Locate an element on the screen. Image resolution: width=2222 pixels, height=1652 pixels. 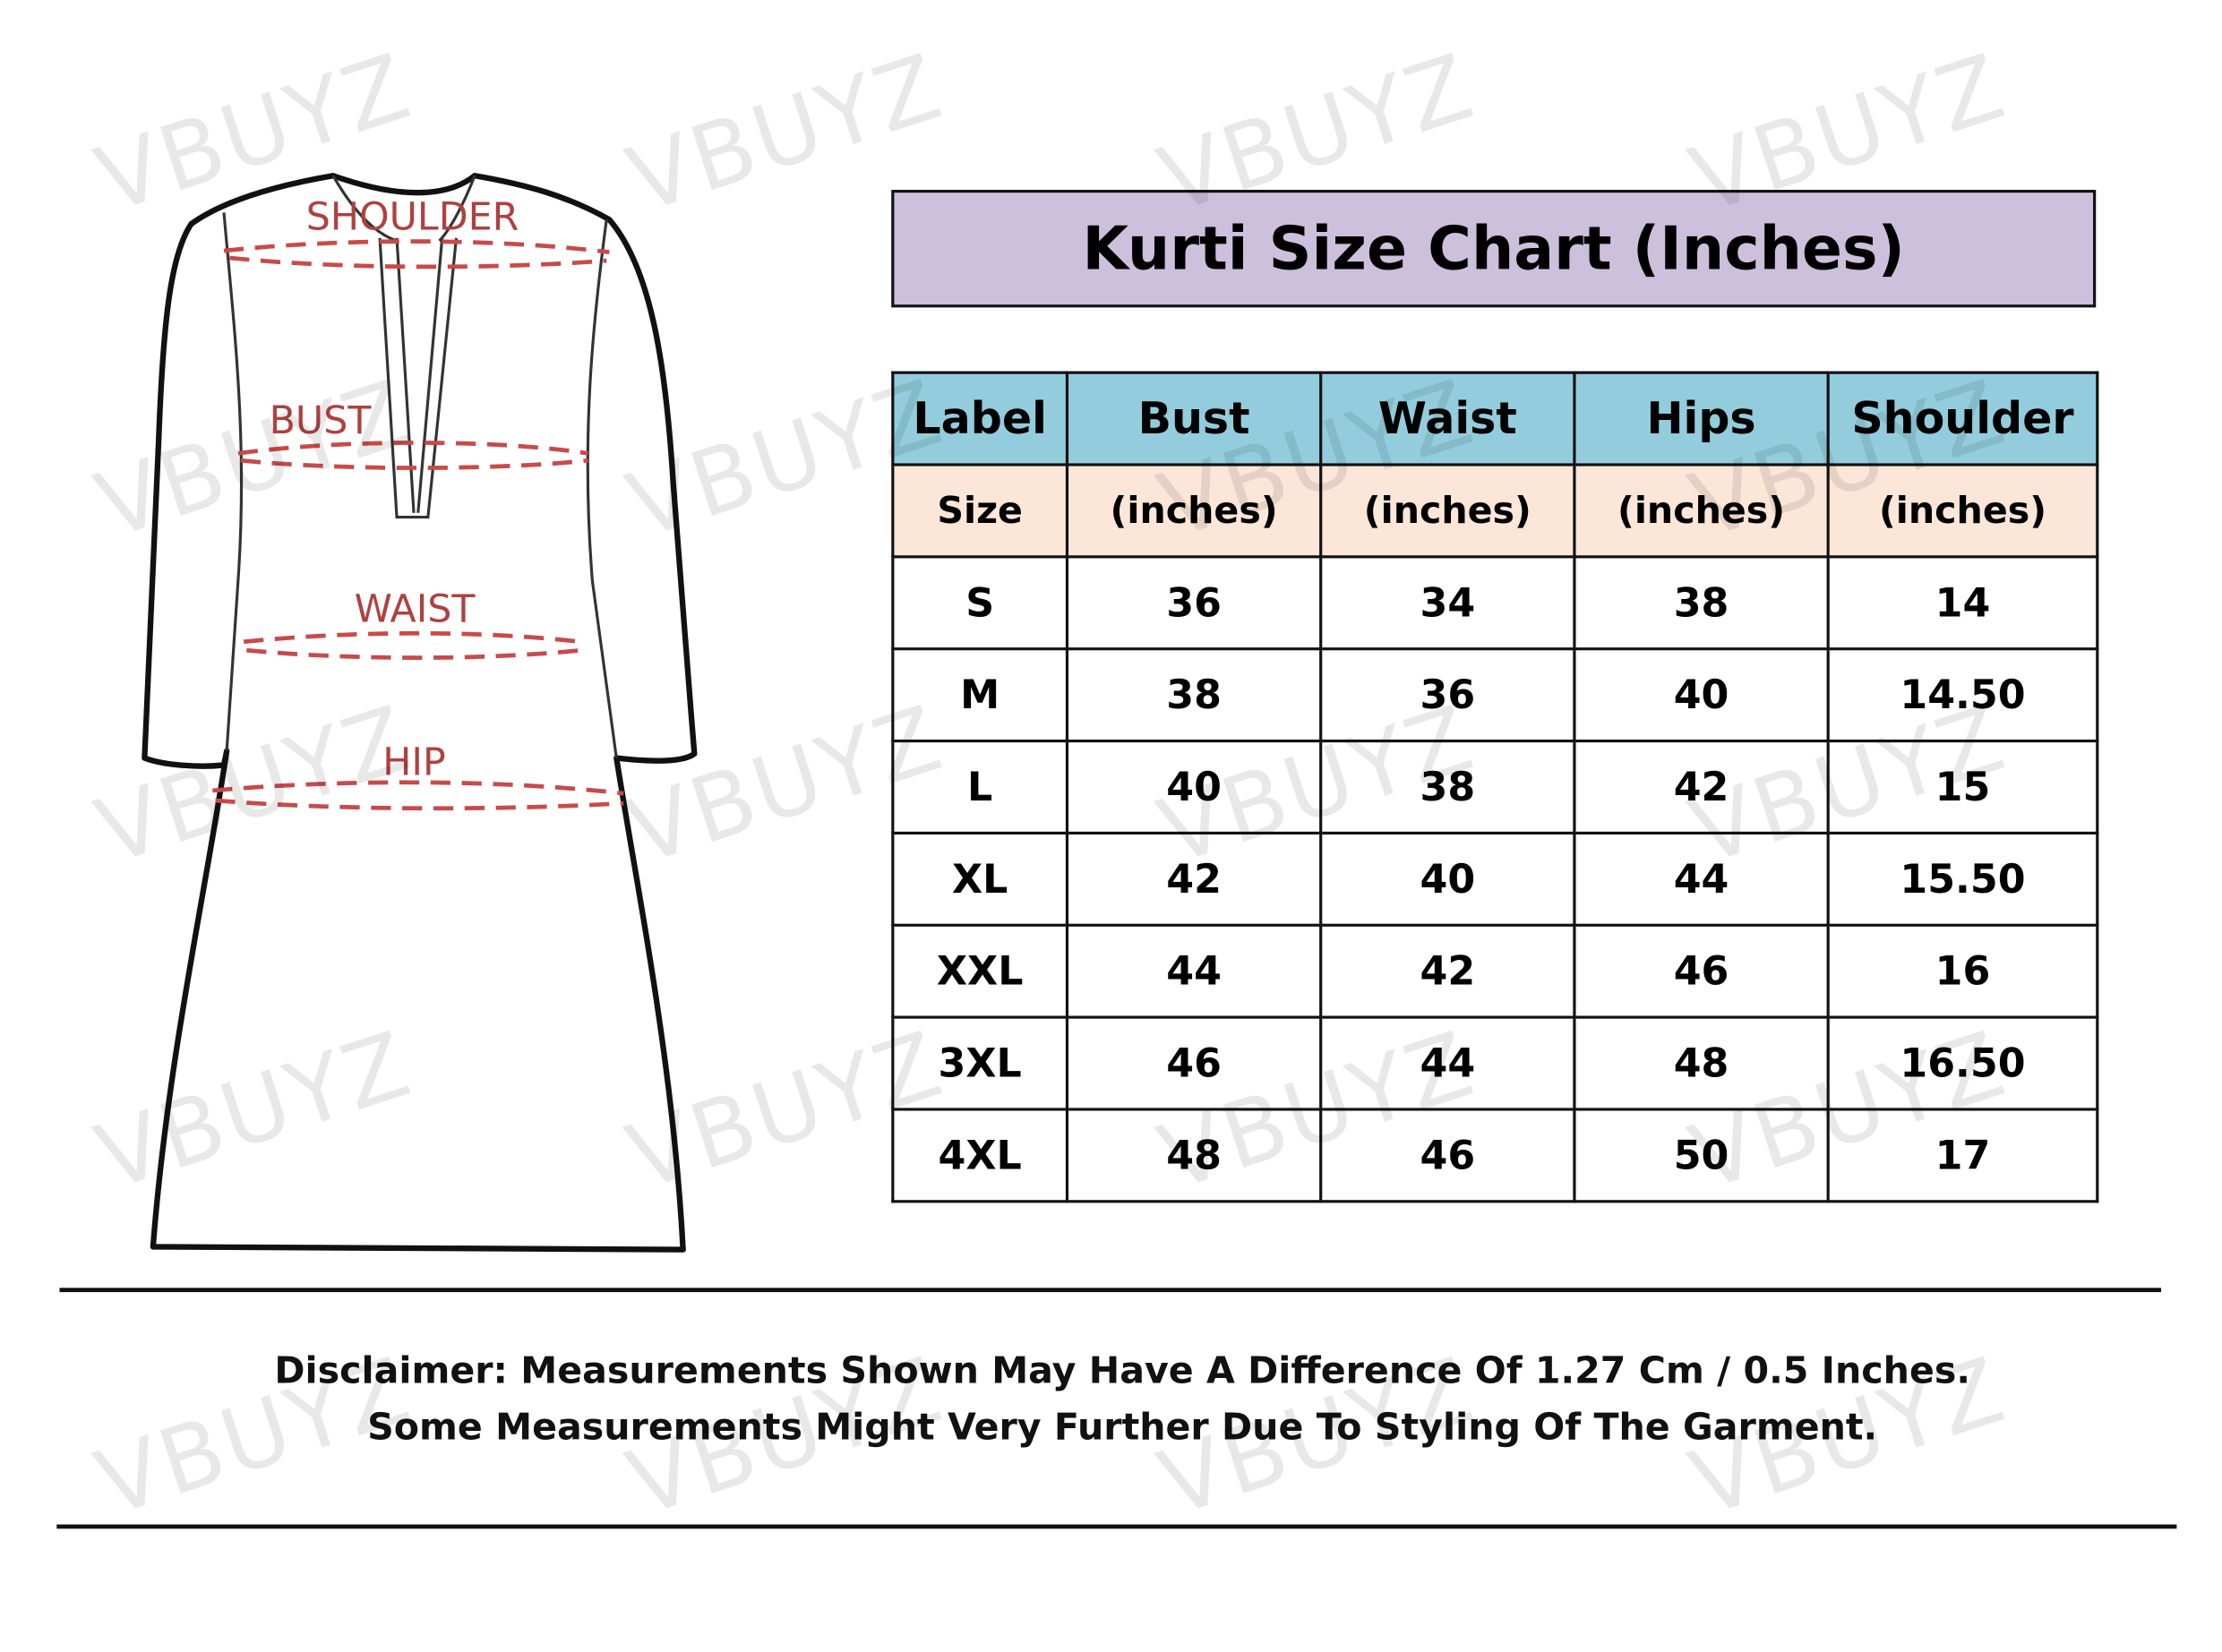
armhole-left is located at coordinates (233, 481).